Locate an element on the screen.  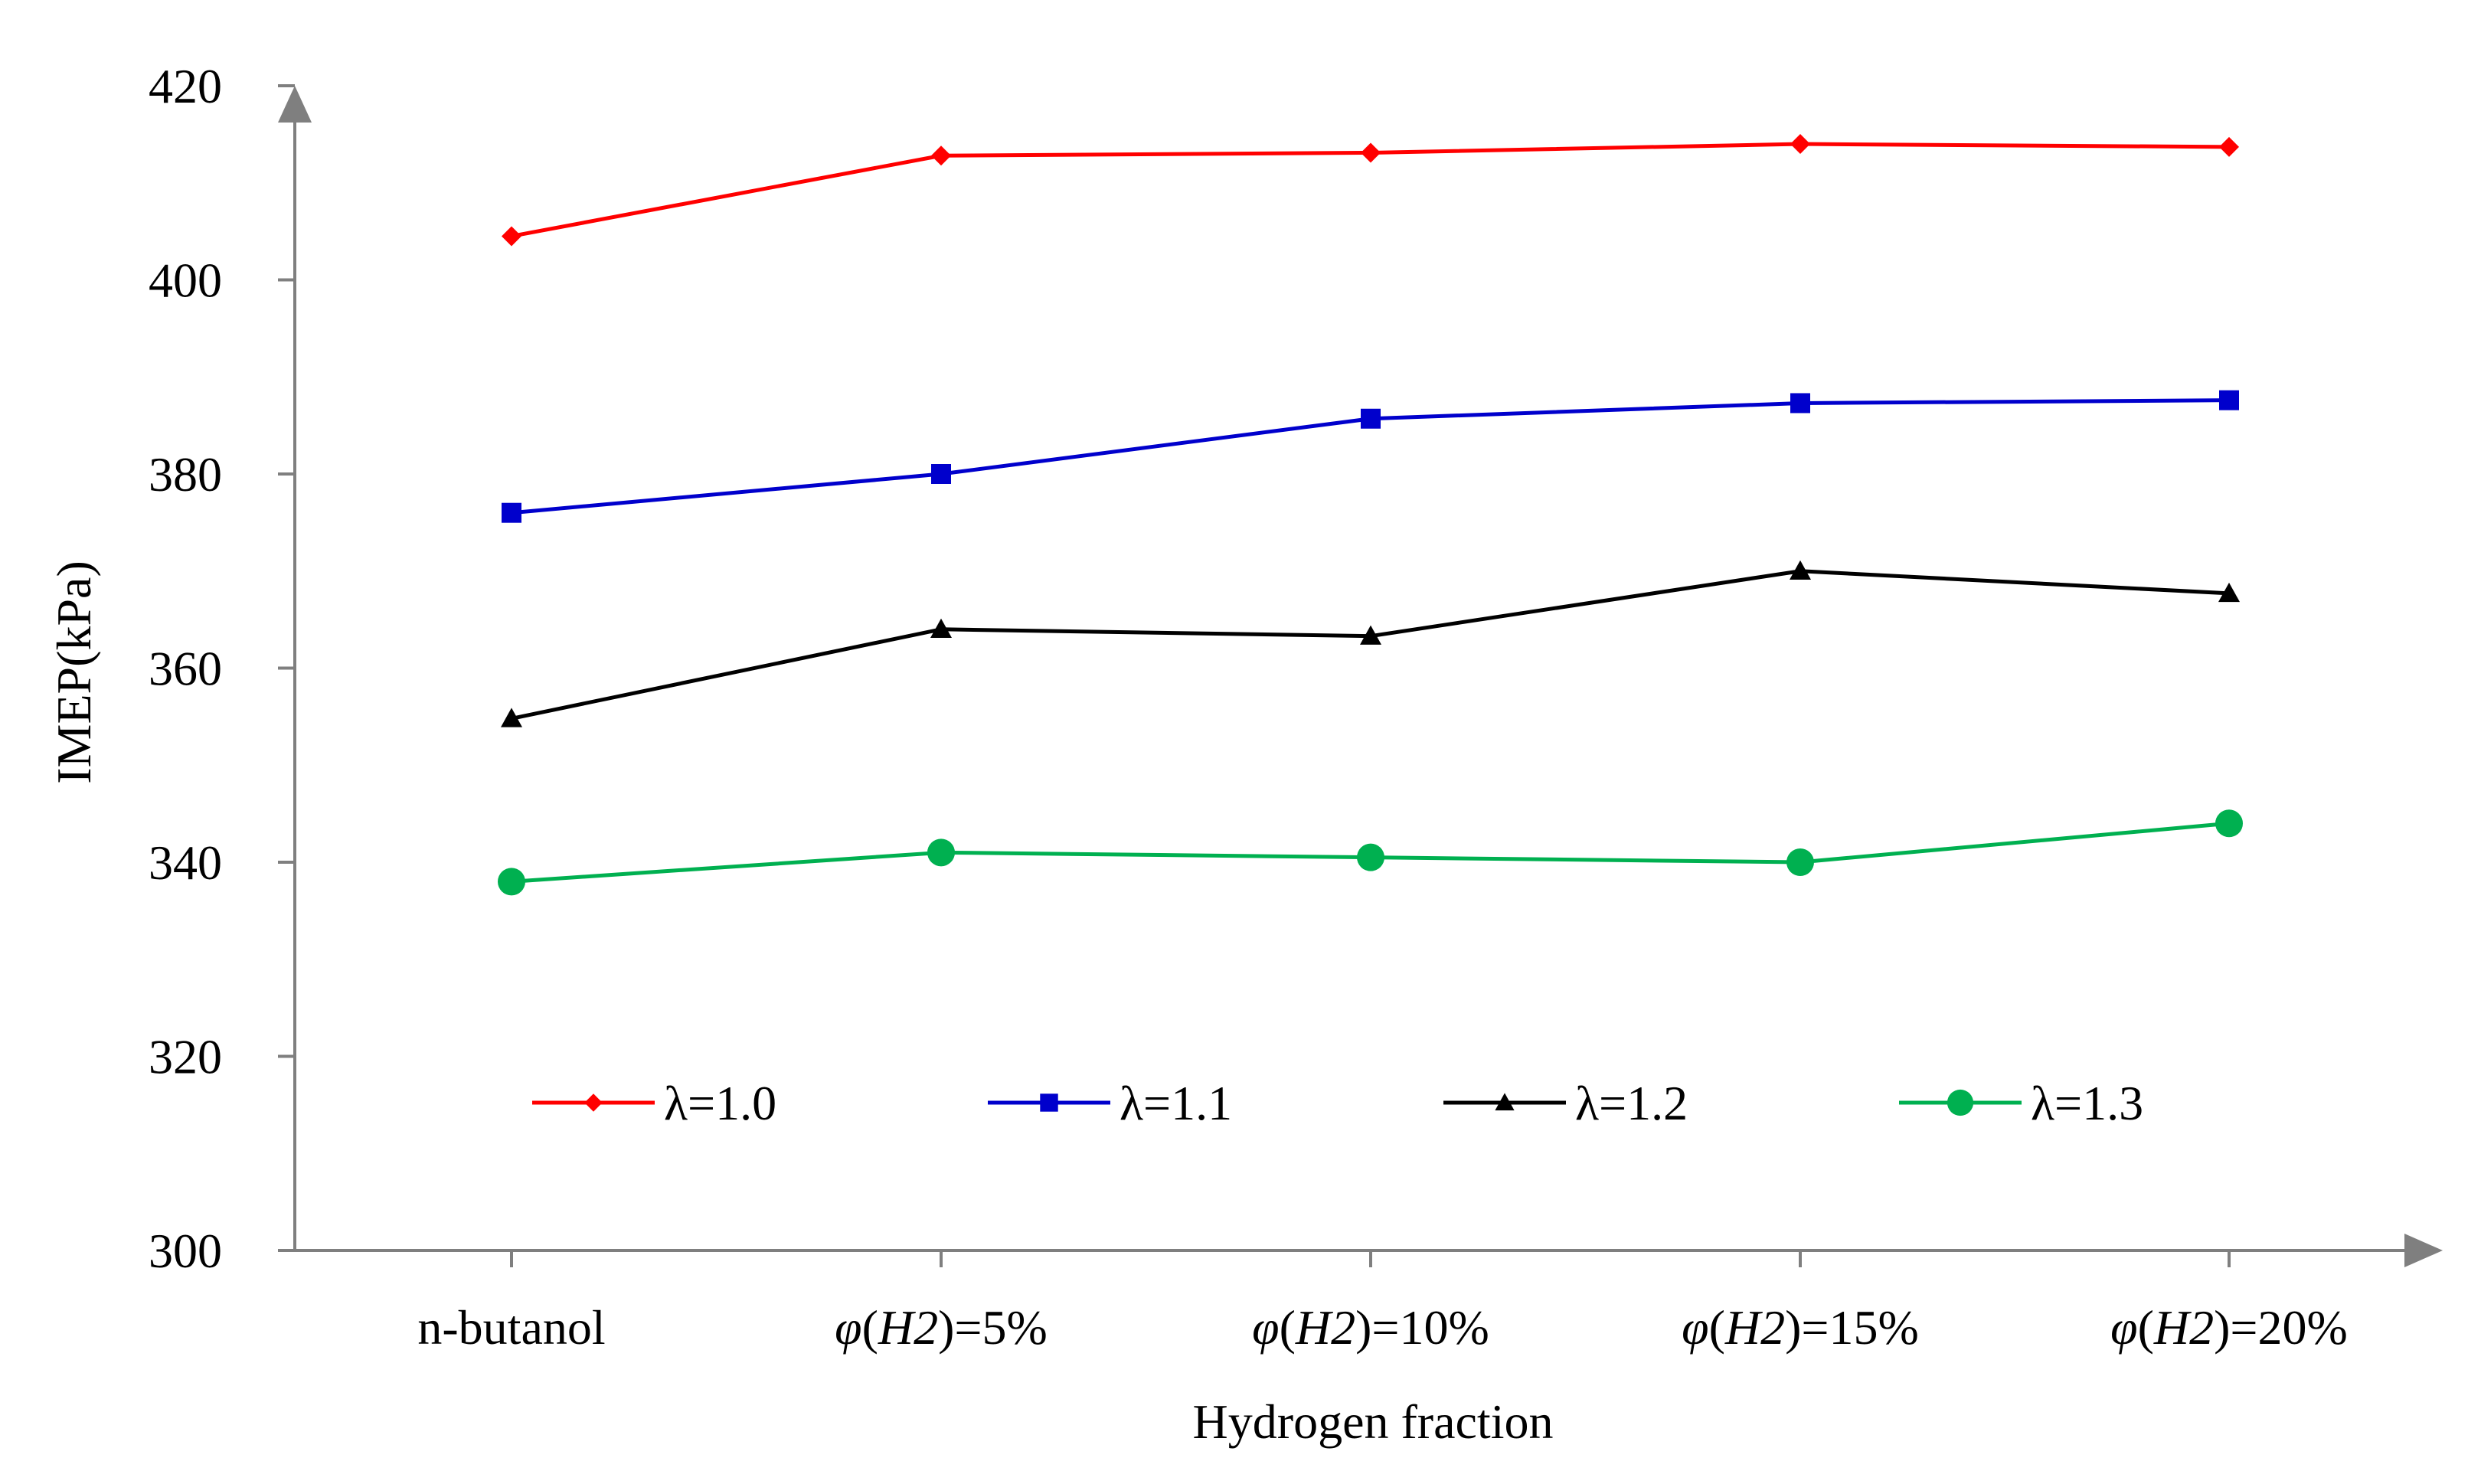
legend-item: λ=1.0 is located at coordinates (654, 1103).